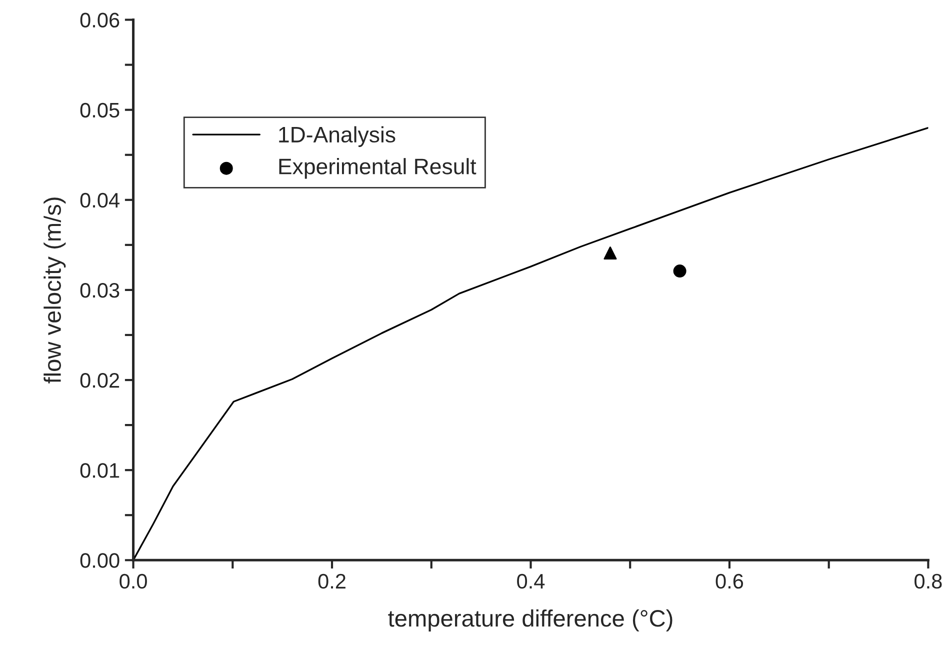 The width and height of the screenshot is (952, 659). I want to click on x-tick-label: 0.4, so click(531, 581).